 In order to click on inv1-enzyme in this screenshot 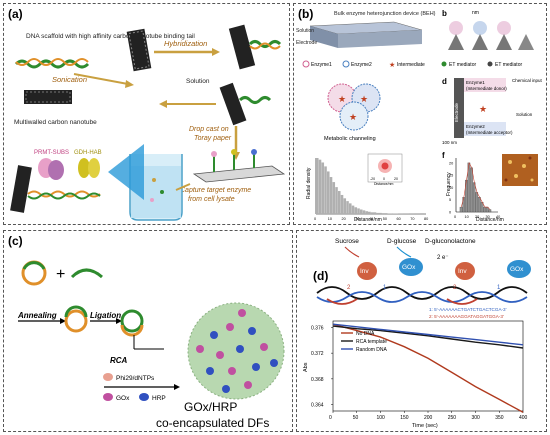, I will do `click(367, 271)`.